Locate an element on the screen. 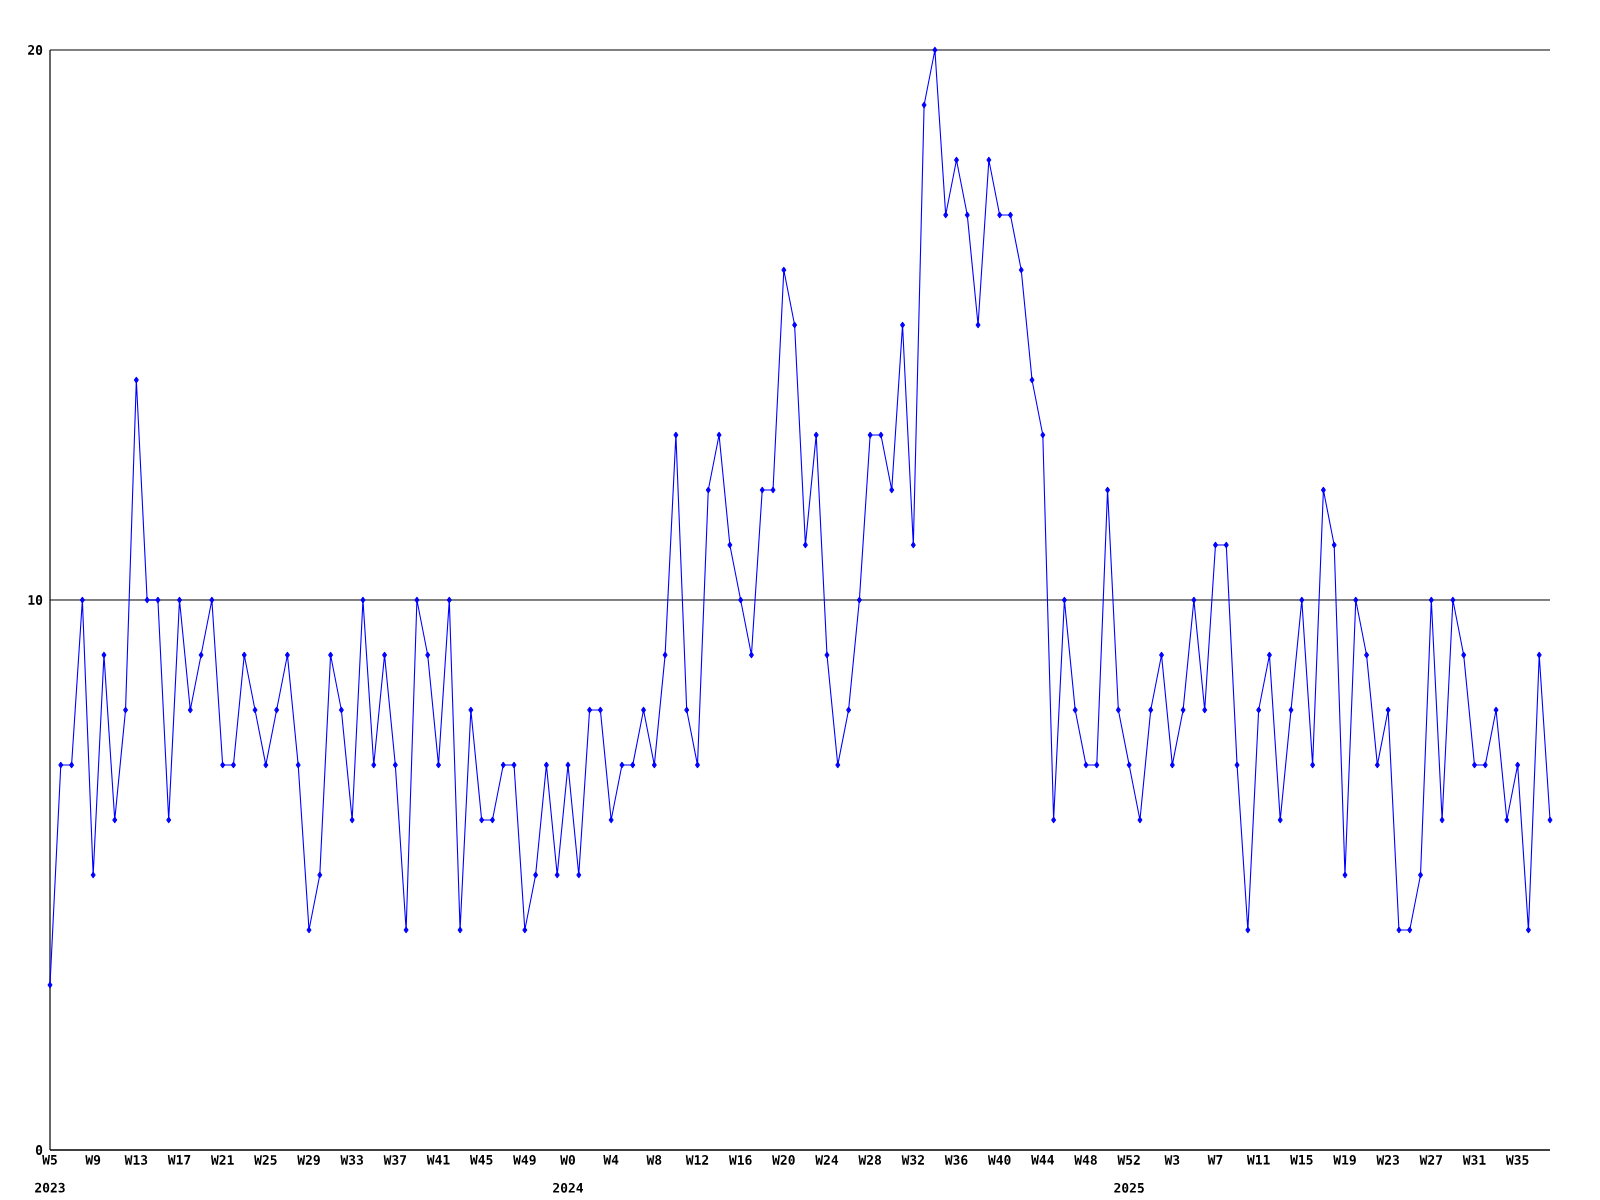 This screenshot has width=1600, height=1200. x-tick-label: W9 is located at coordinates (93, 1160).